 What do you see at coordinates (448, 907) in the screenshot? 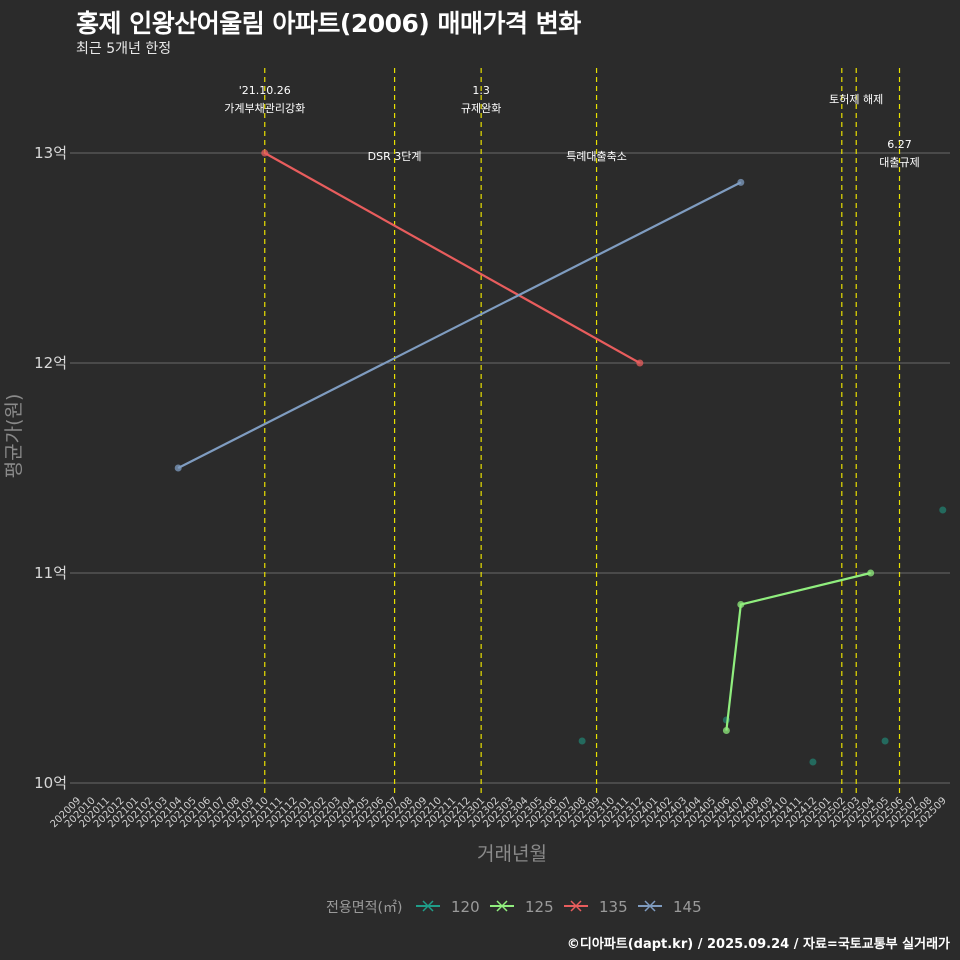
I see `legend-item-120: 120` at bounding box center [448, 907].